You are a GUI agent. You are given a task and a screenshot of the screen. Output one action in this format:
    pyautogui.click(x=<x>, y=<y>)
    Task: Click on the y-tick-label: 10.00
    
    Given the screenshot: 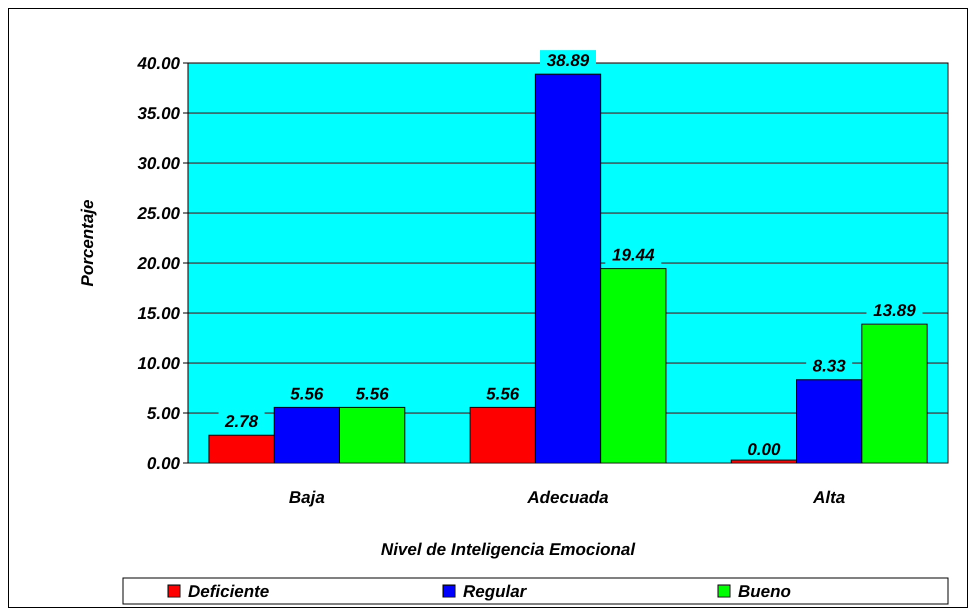 What is the action you would take?
    pyautogui.click(x=159, y=363)
    